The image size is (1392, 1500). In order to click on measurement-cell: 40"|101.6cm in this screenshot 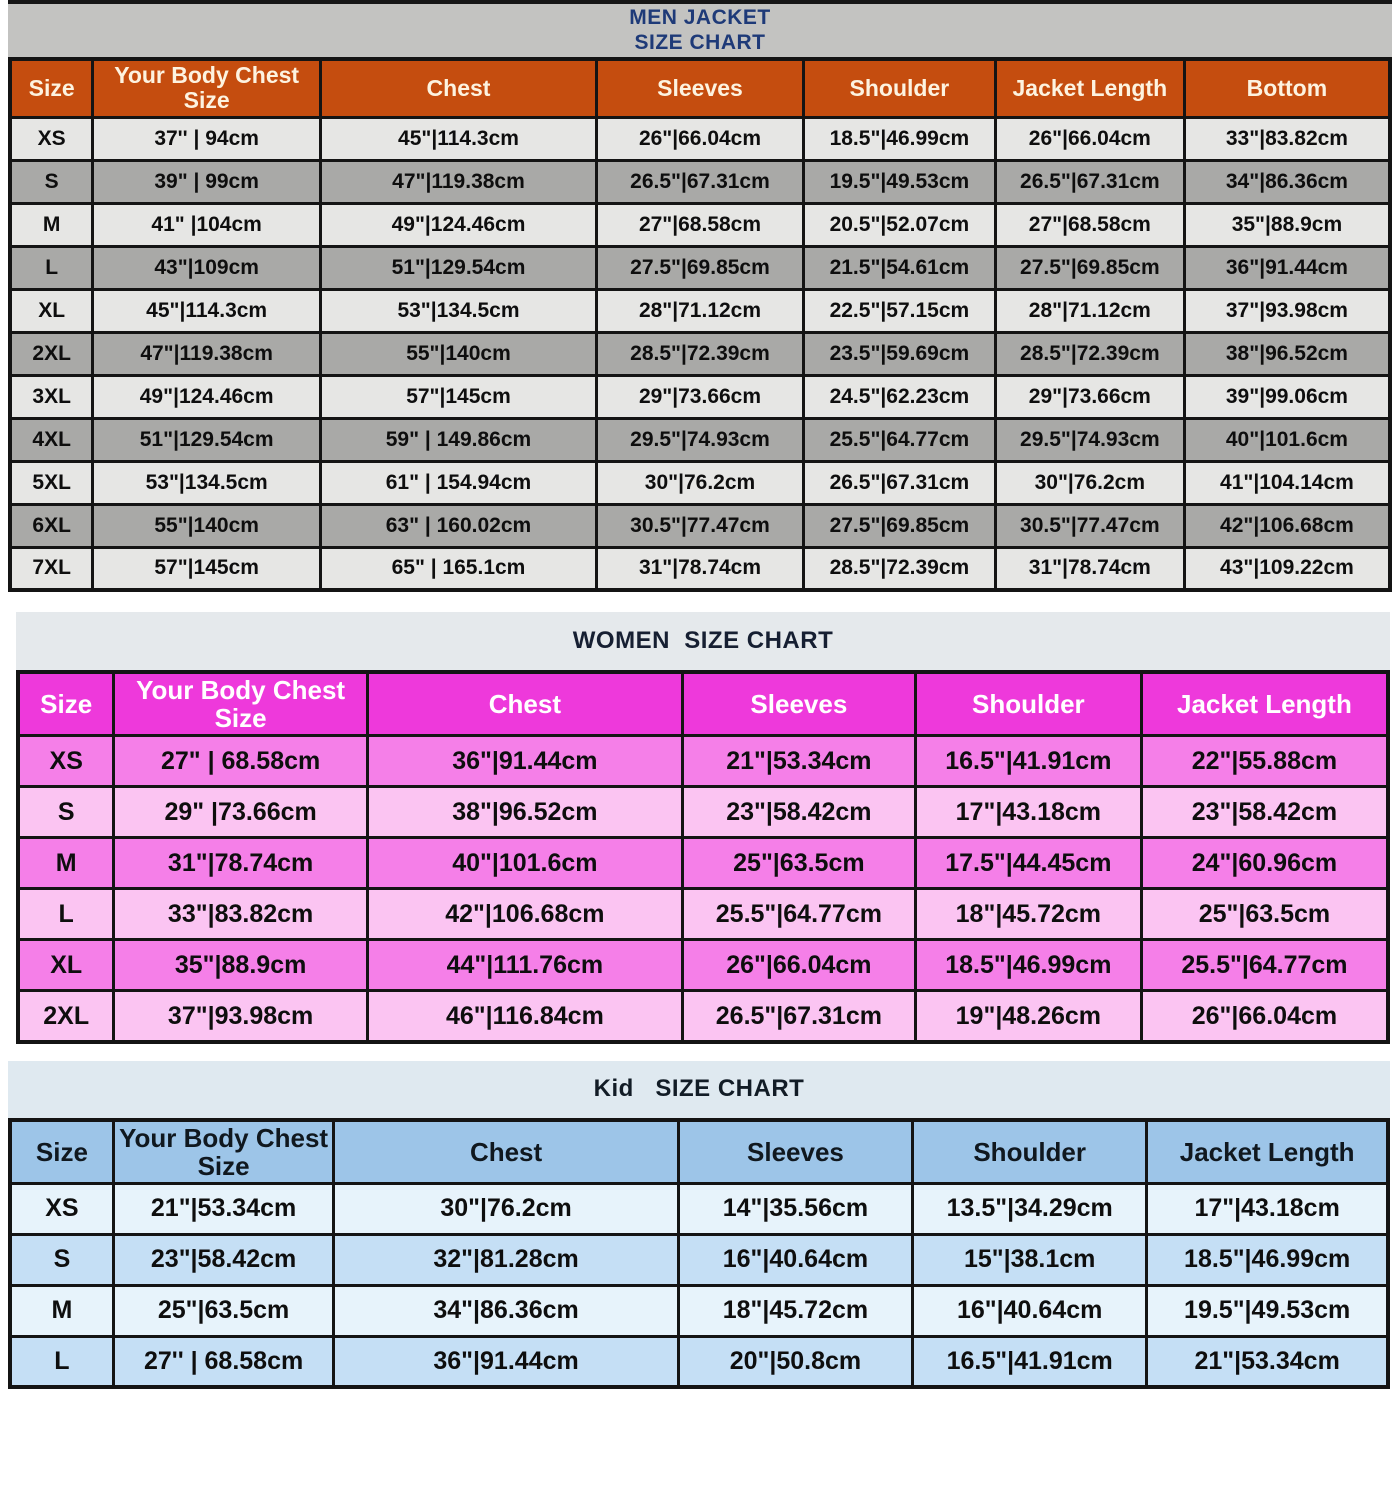, I will do `click(1287, 439)`.